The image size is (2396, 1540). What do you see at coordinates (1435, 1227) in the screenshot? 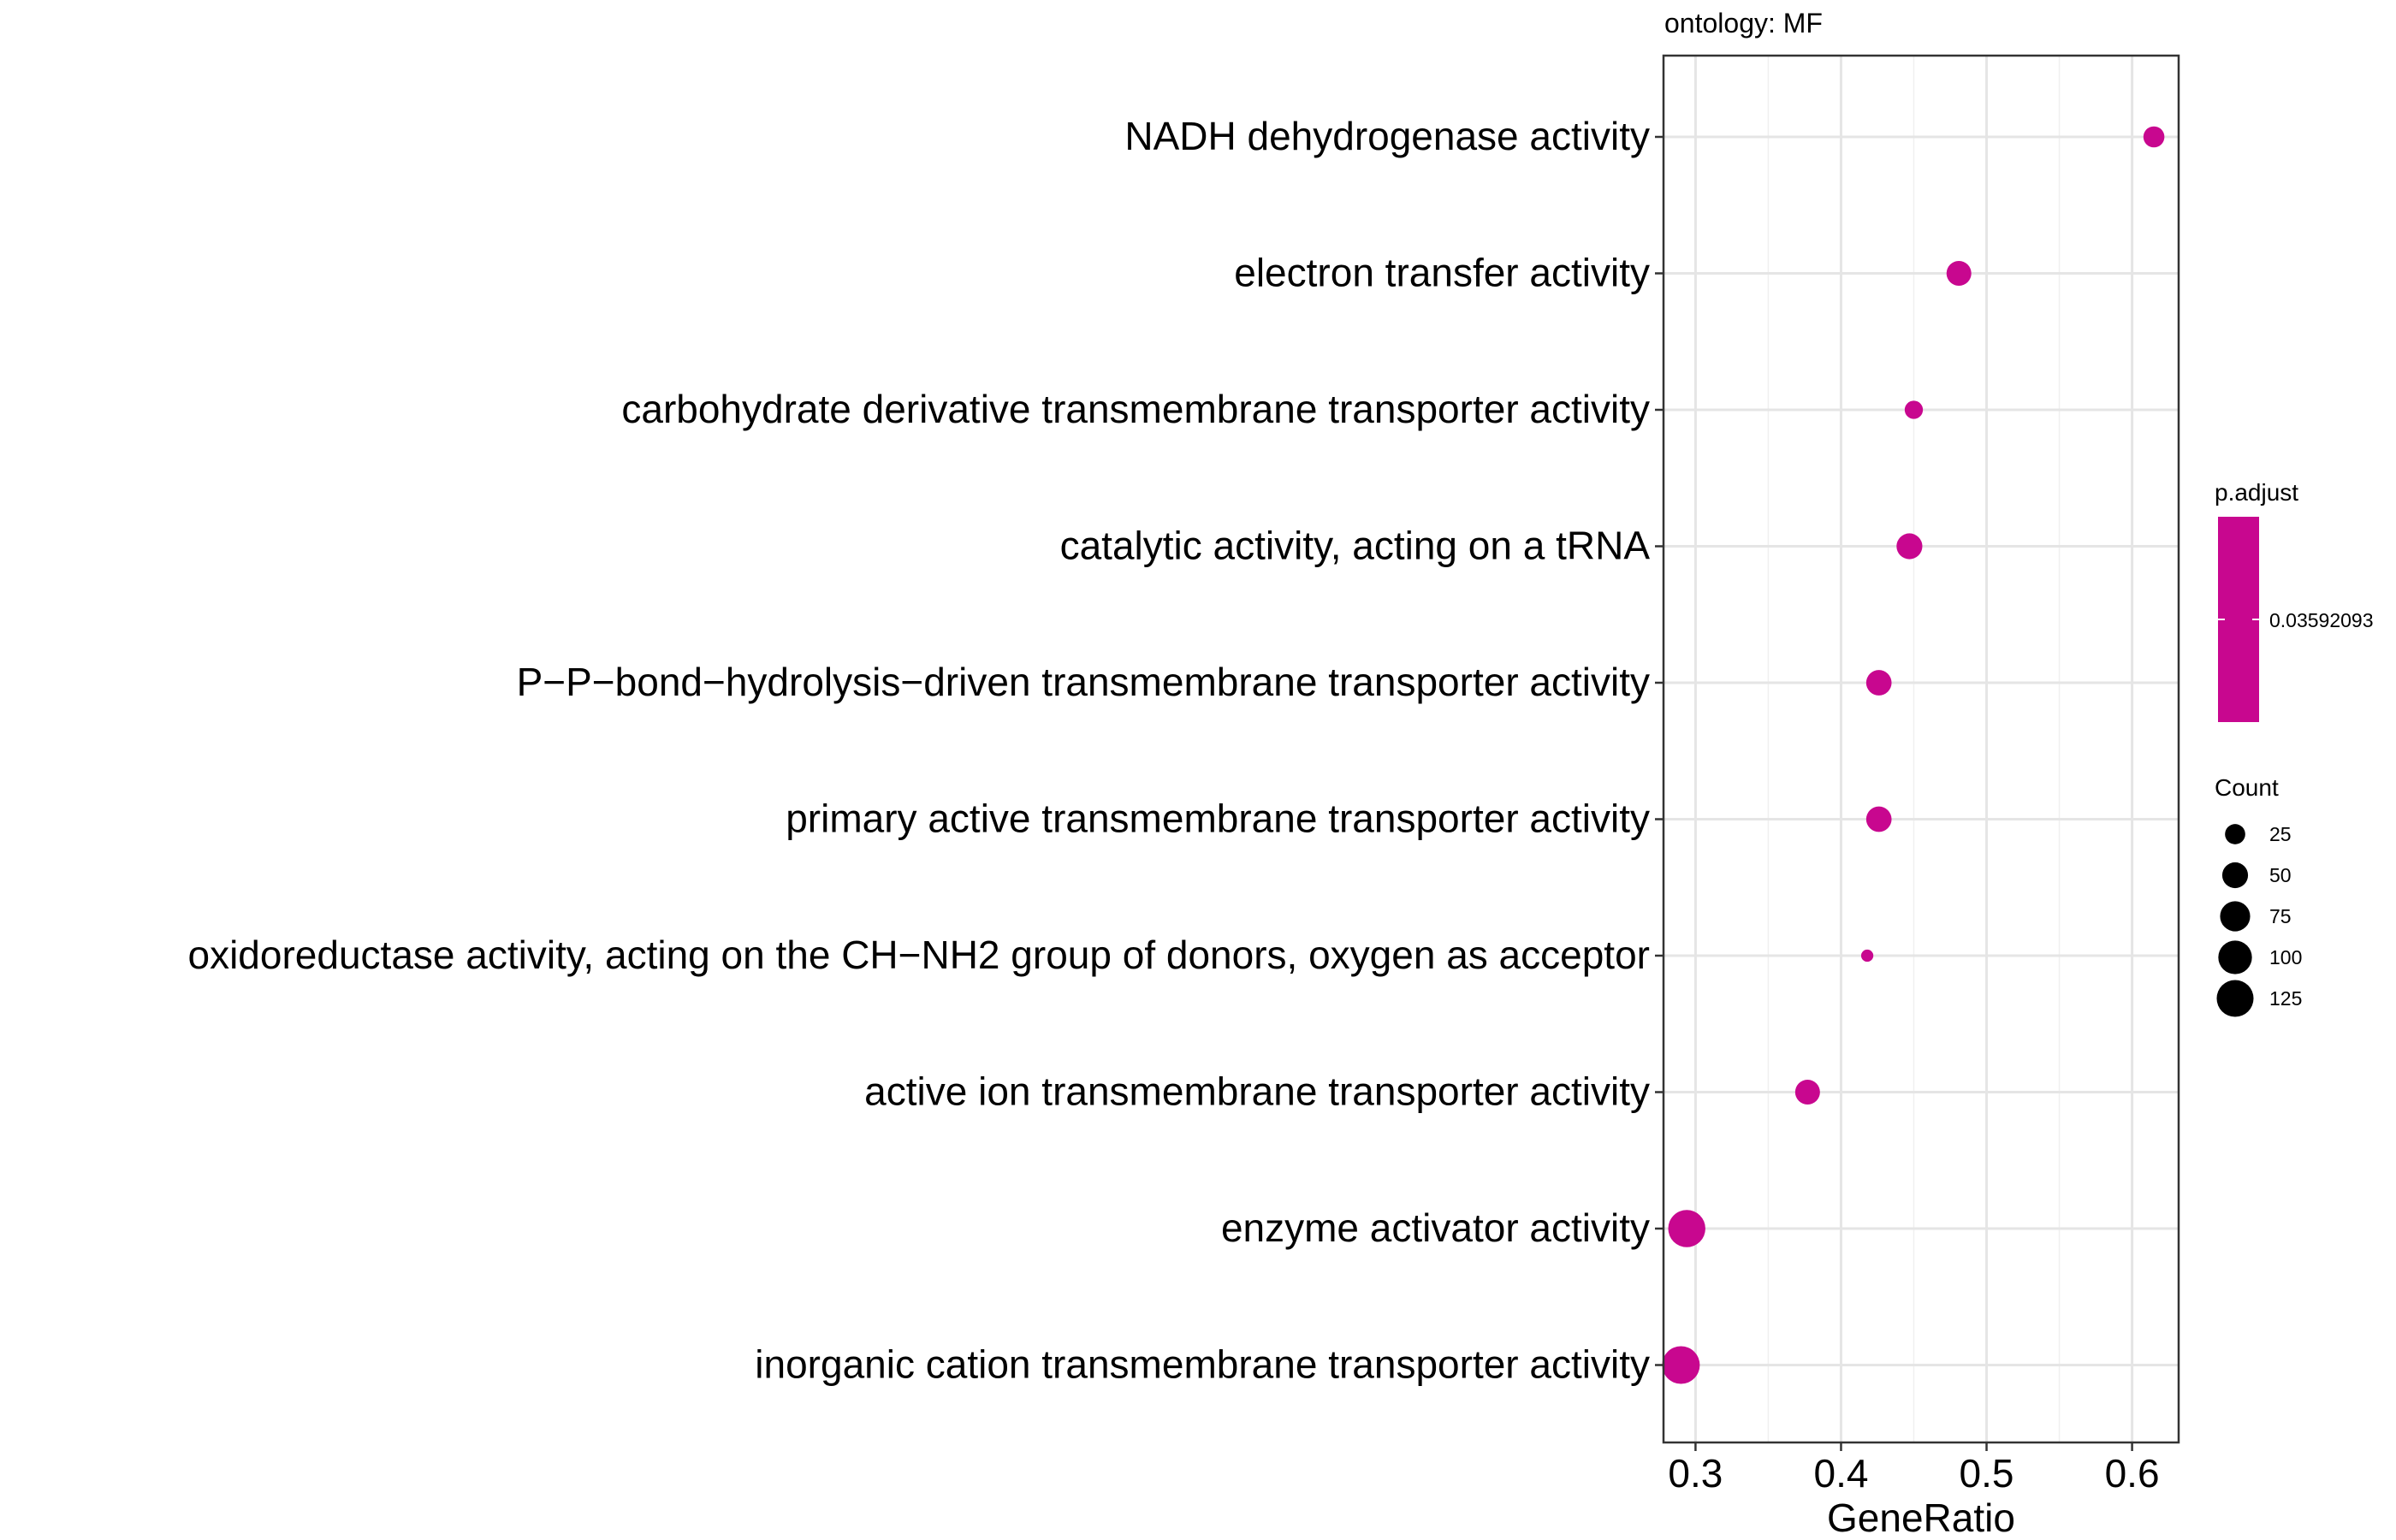
I see `y-tick-label: enzyme activator activity` at bounding box center [1435, 1227].